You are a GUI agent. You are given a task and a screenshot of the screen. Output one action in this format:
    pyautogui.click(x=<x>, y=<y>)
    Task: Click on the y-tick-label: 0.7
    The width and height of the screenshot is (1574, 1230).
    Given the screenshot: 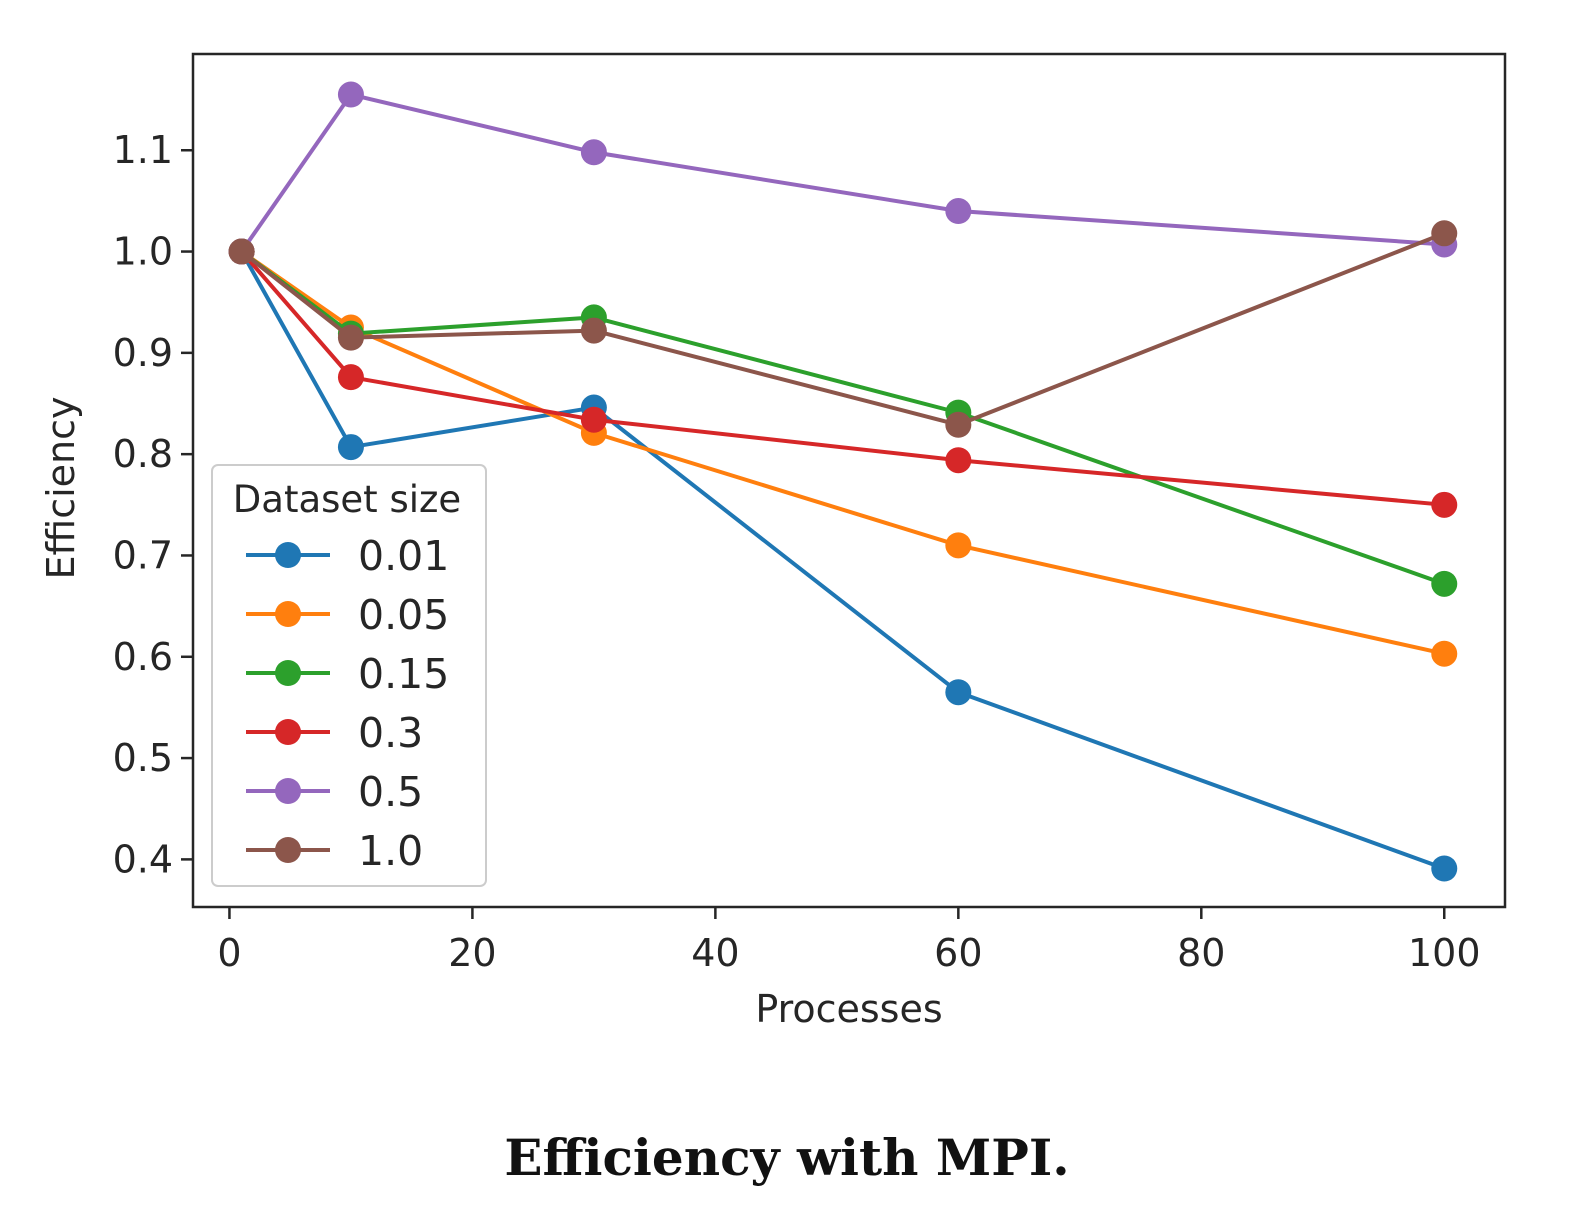 What is the action you would take?
    pyautogui.click(x=143, y=555)
    